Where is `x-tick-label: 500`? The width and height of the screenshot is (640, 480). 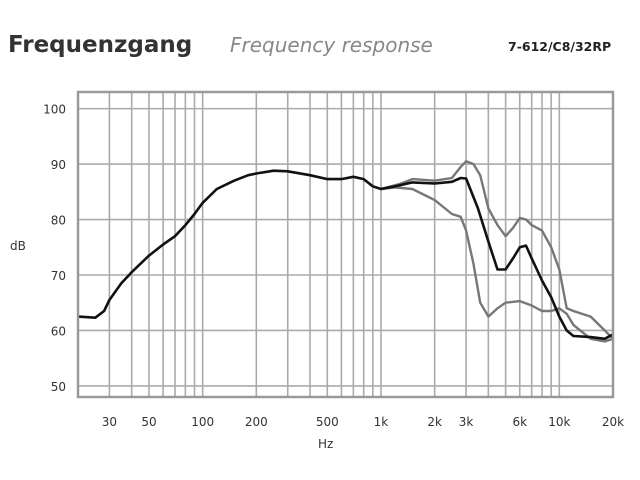 x-tick-label: 500 is located at coordinates (327, 422).